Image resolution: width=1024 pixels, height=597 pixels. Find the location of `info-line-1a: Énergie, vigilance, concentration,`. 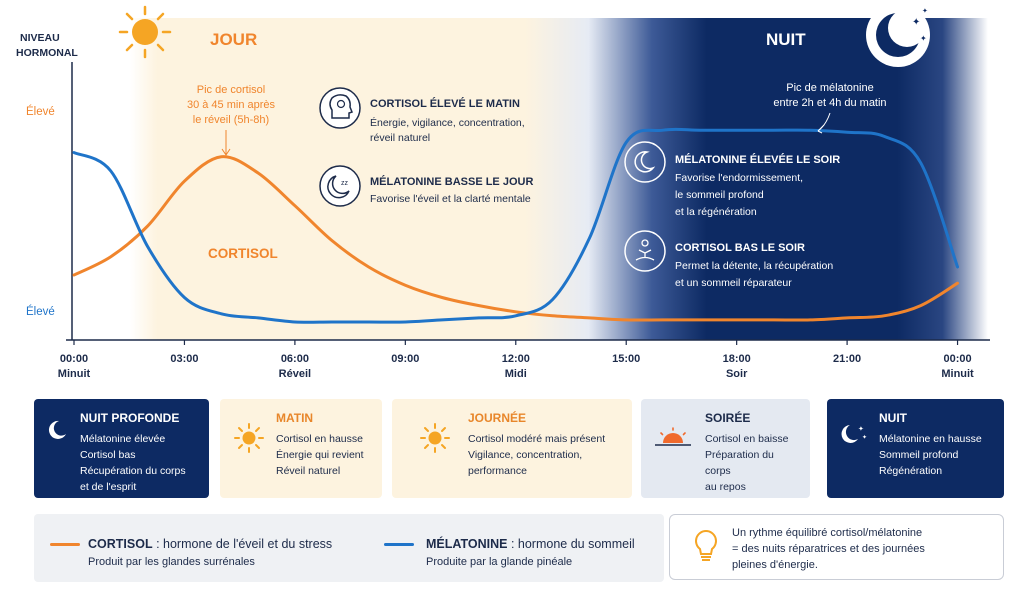

info-line-1a: Énergie, vigilance, concentration, is located at coordinates (447, 122).